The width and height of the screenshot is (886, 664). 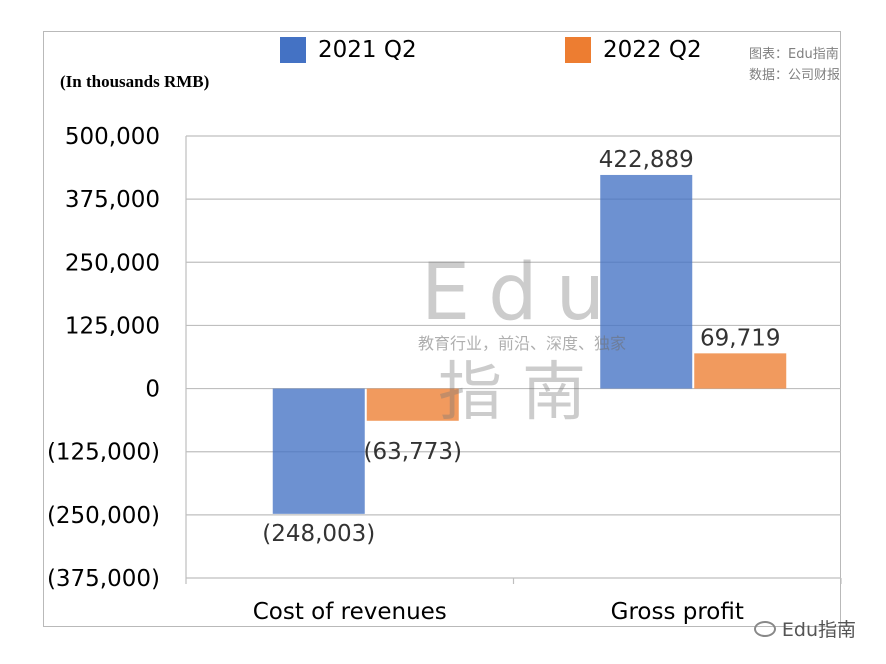 I want to click on y-tick-label: 250,000, so click(x=112, y=263).